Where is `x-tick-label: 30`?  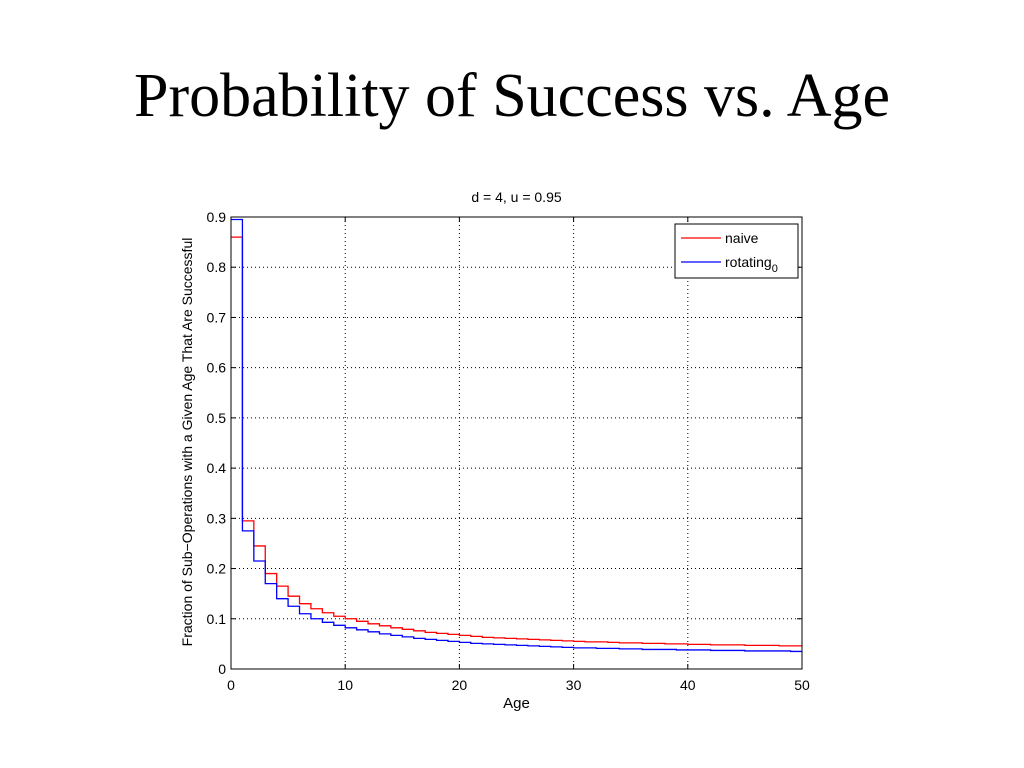 x-tick-label: 30 is located at coordinates (574, 685).